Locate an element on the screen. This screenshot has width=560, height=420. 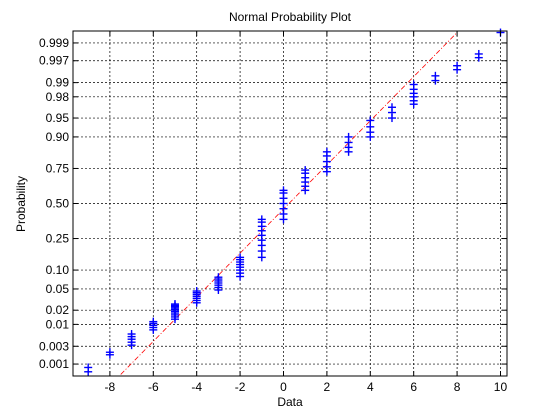
y-tick-label: 0.25 is located at coordinates (58, 239).